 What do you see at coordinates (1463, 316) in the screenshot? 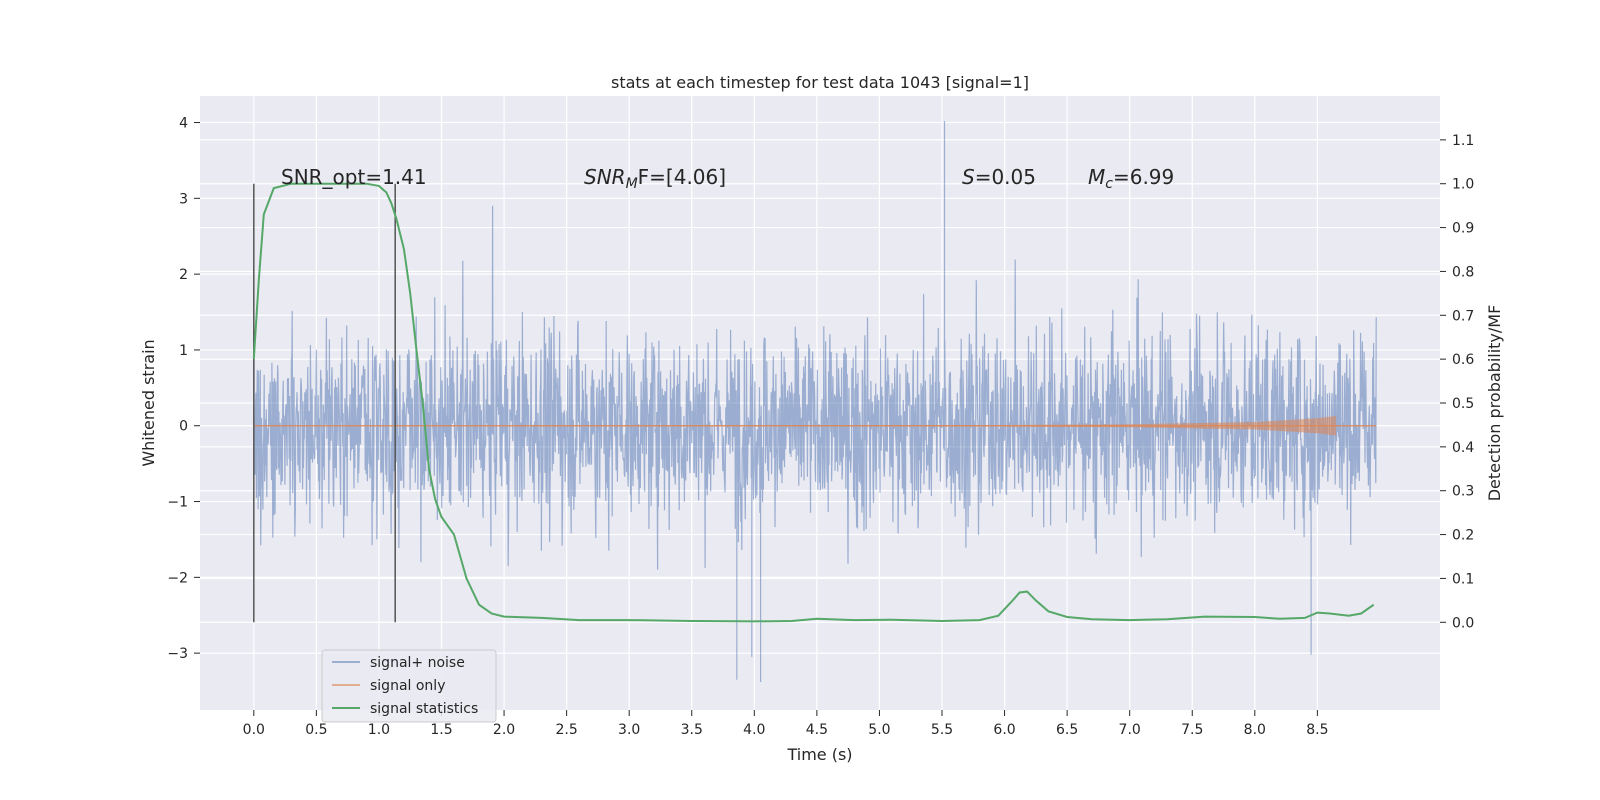
I see `y-right-tick-label: 0.7` at bounding box center [1463, 316].